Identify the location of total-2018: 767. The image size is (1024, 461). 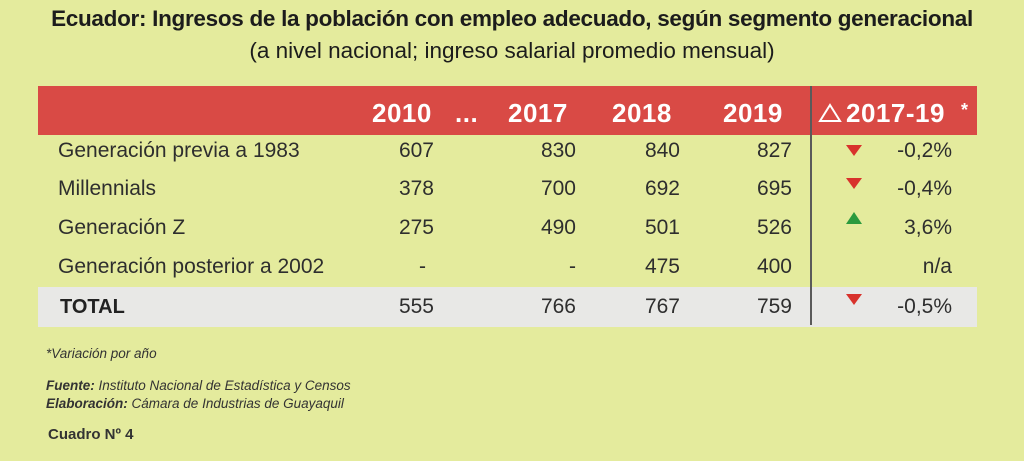
(662, 306).